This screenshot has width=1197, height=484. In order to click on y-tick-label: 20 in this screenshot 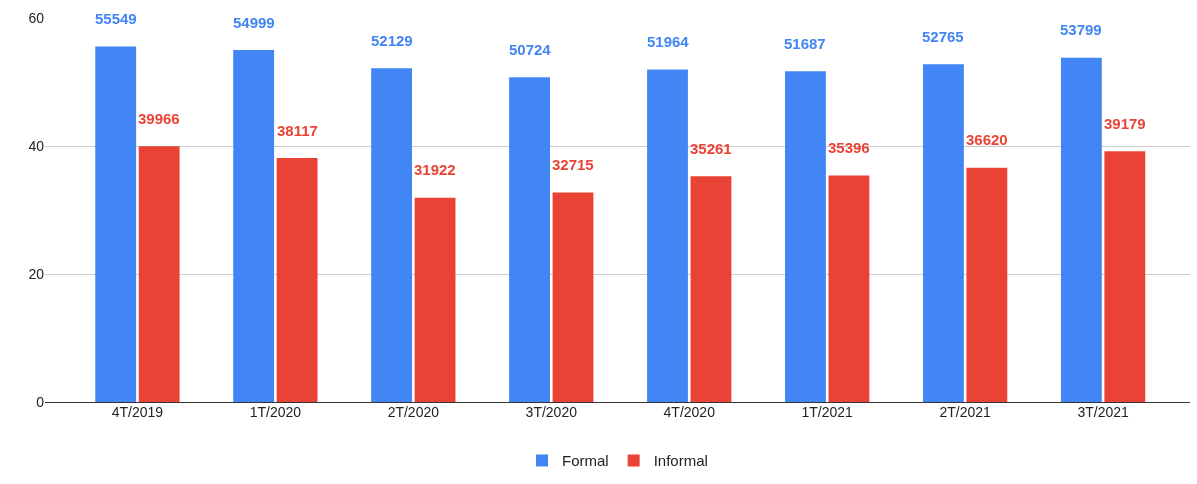, I will do `click(36, 273)`.